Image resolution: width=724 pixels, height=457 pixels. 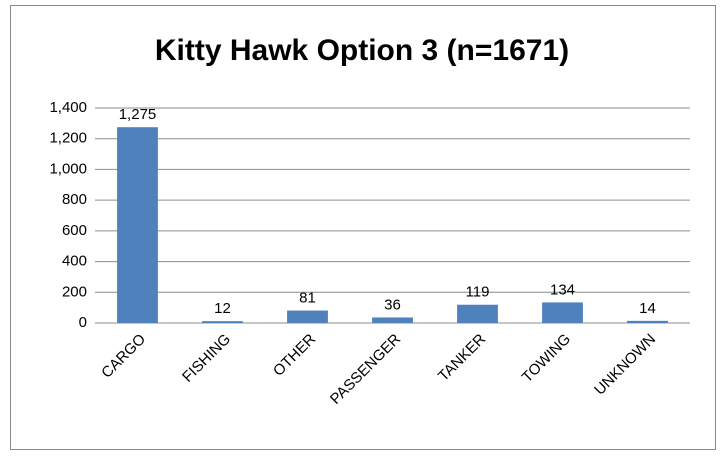 I want to click on data-label: 14, so click(x=647, y=308).